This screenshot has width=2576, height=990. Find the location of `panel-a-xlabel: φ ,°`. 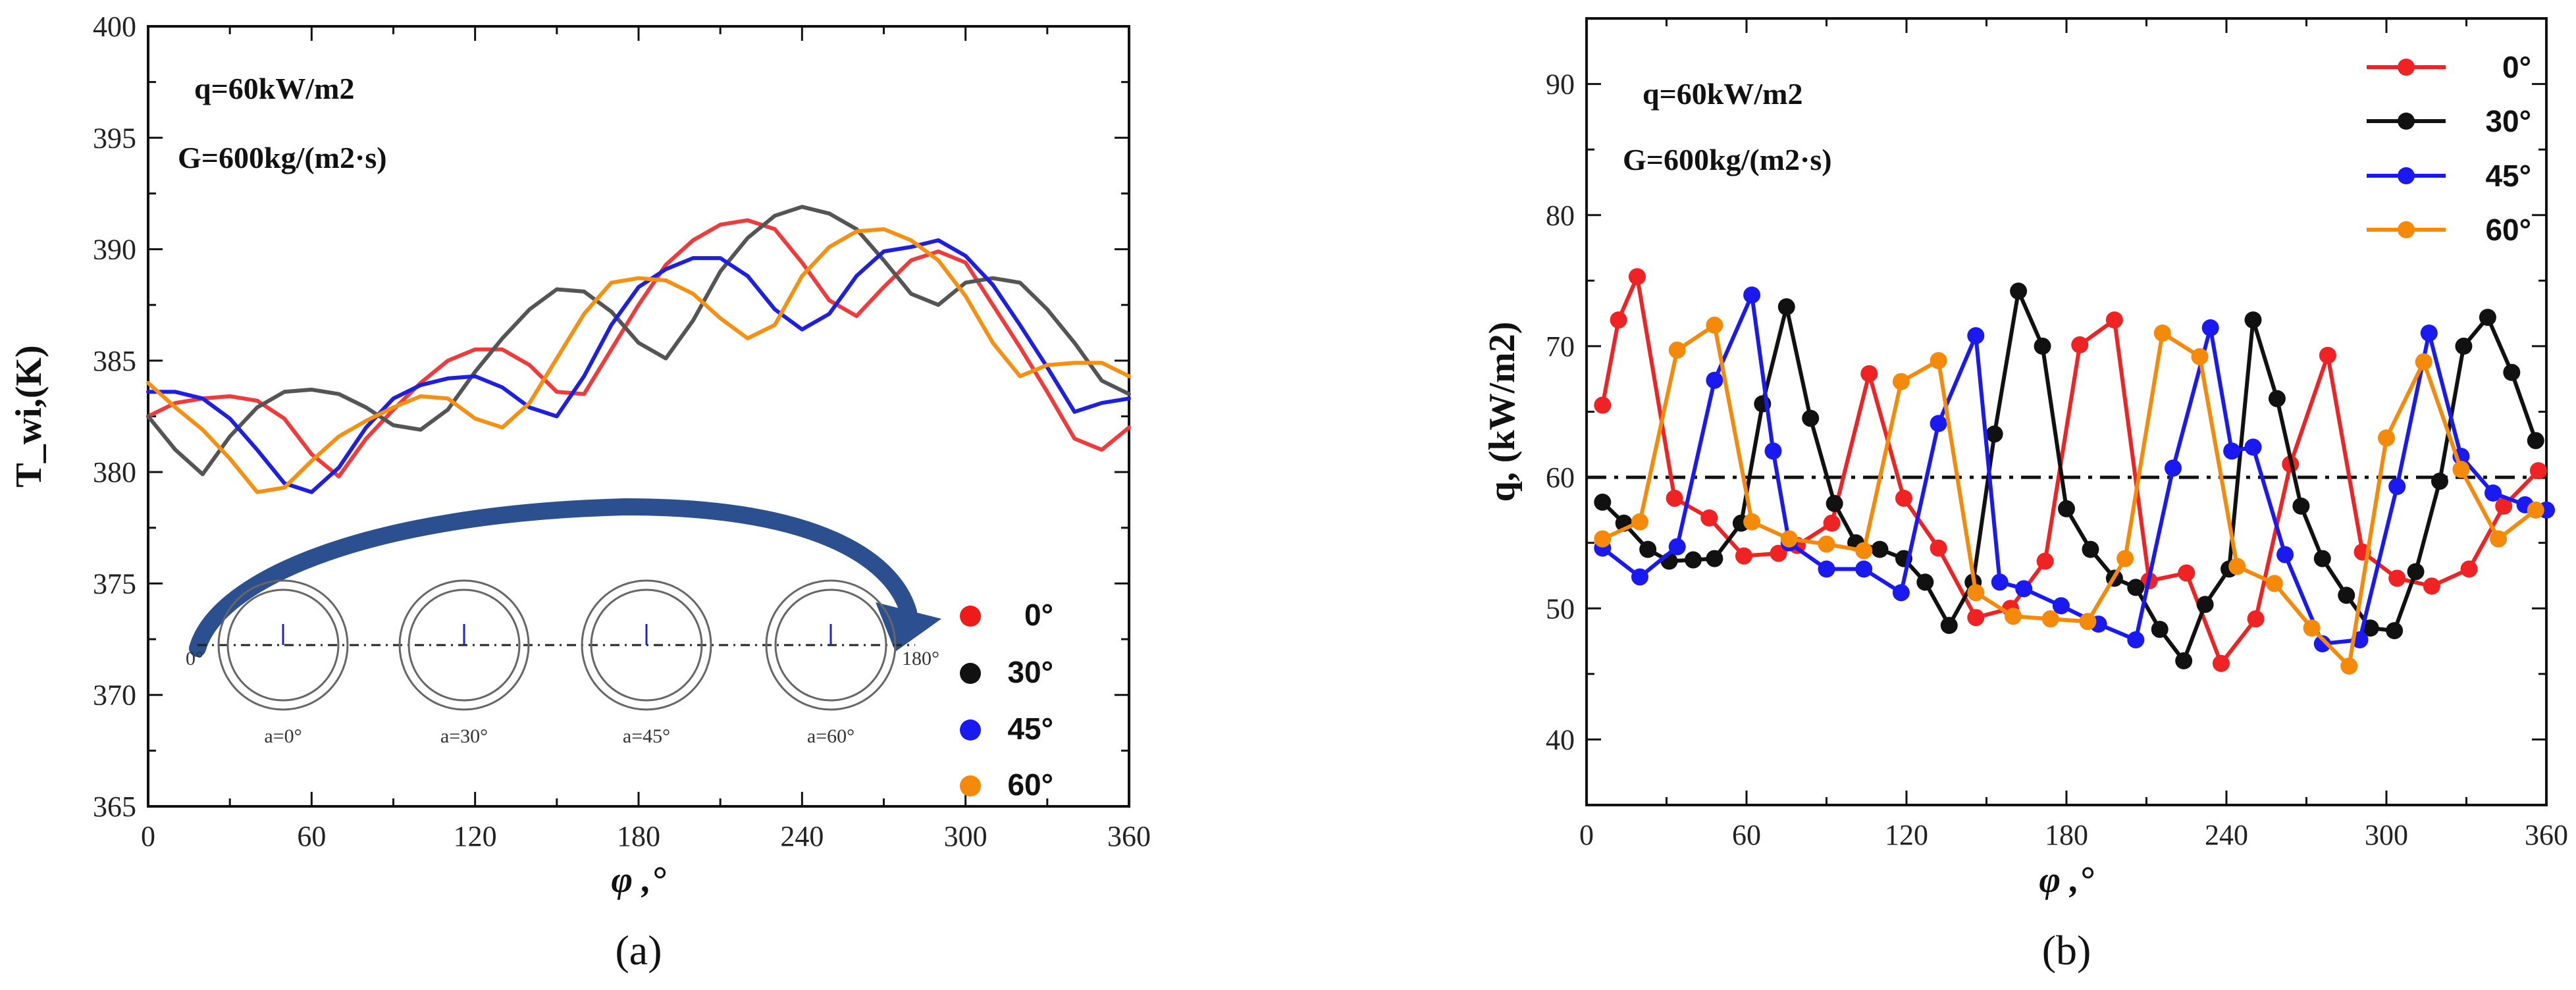

panel-a-xlabel: φ ,° is located at coordinates (638, 880).